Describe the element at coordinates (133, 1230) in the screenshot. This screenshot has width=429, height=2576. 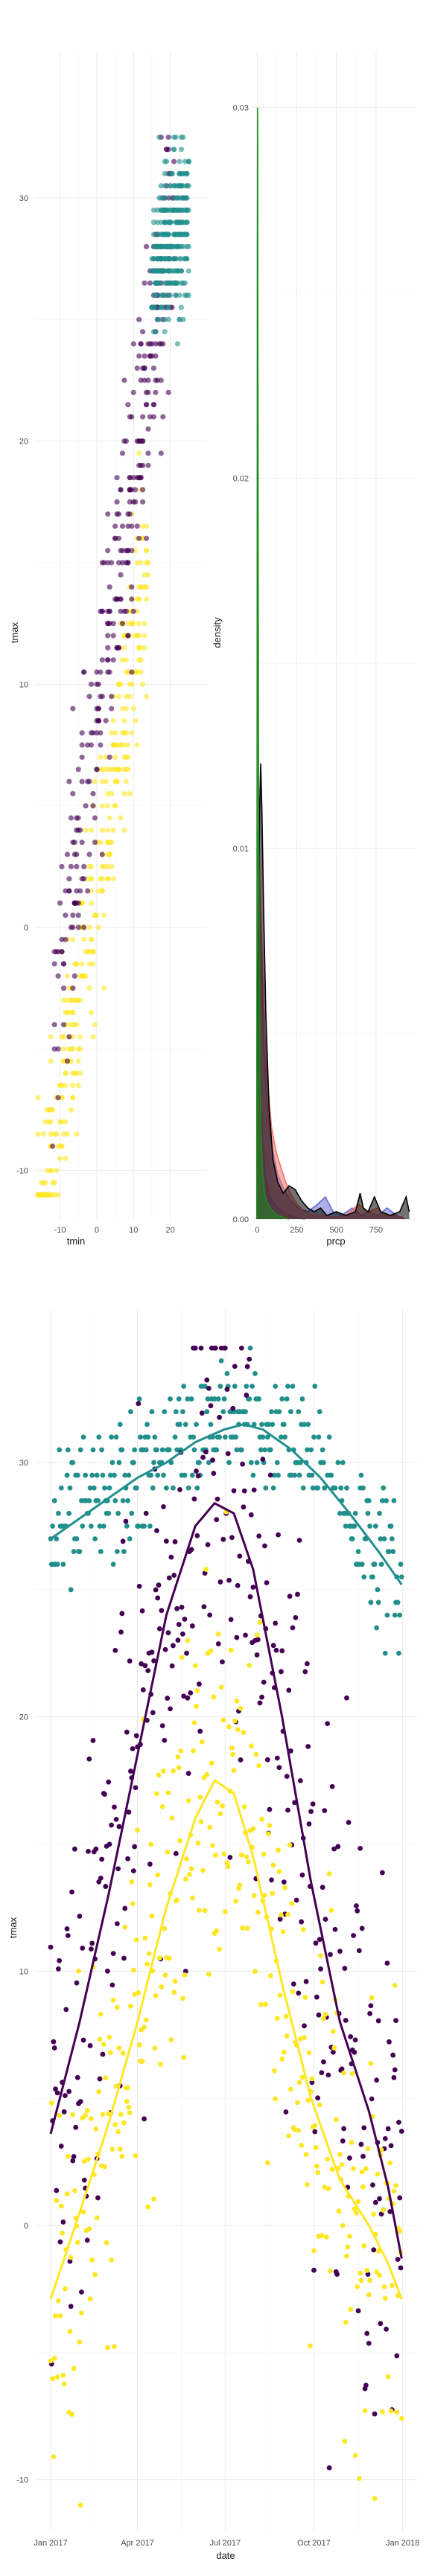
I see `x-tick-label: 10` at that location.